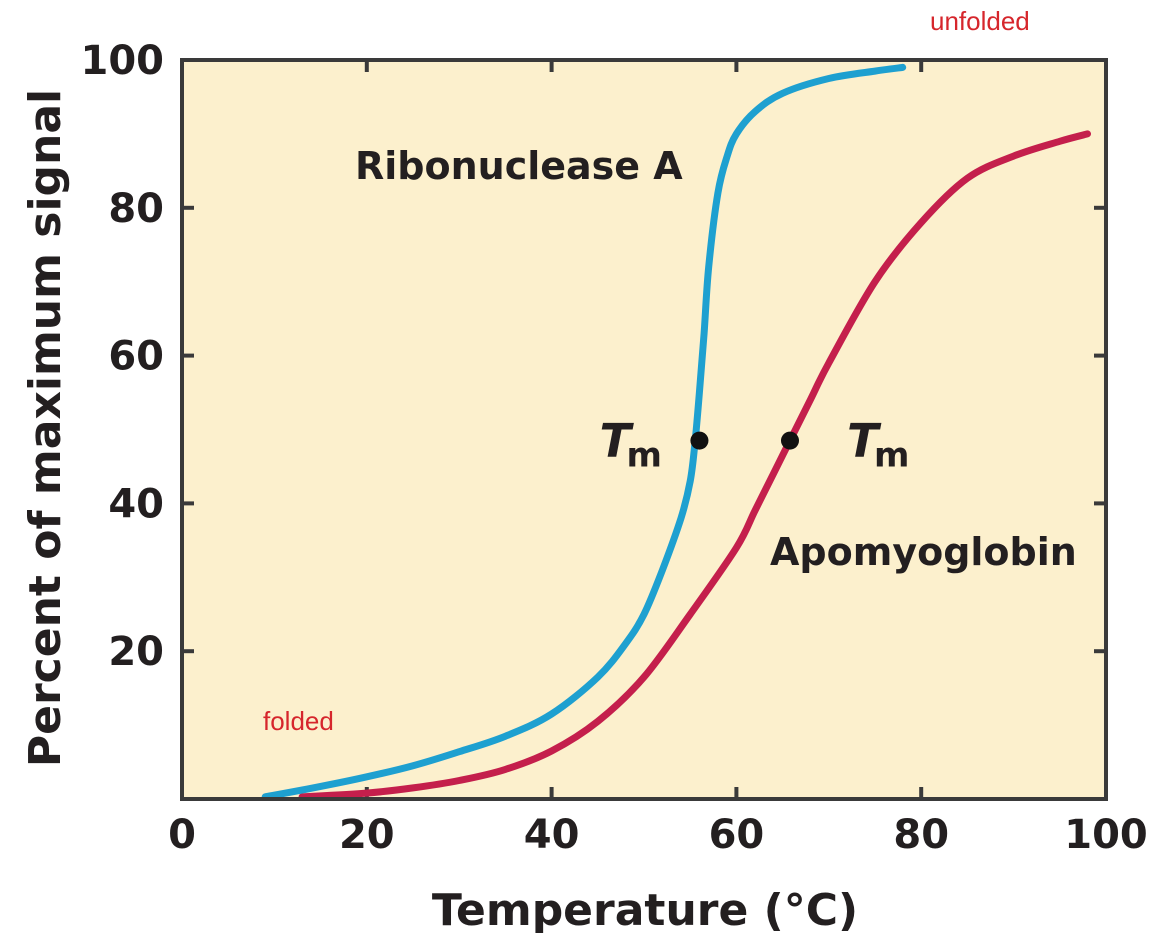 The image size is (1152, 933). Describe the element at coordinates (980, 21) in the screenshot. I see `unfolded-label: unfolded` at that location.